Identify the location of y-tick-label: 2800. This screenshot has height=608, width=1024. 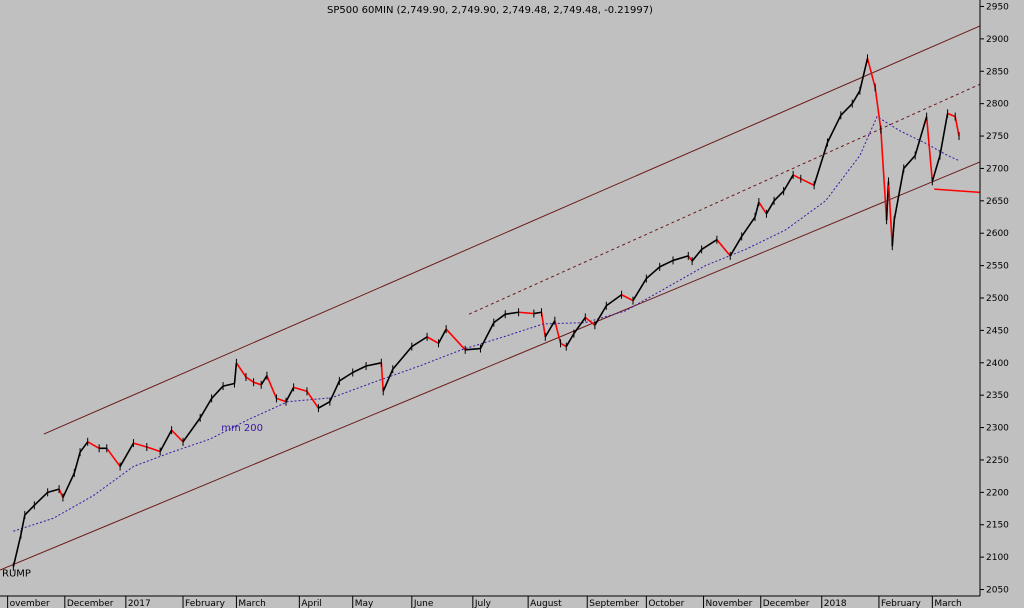
(997, 105).